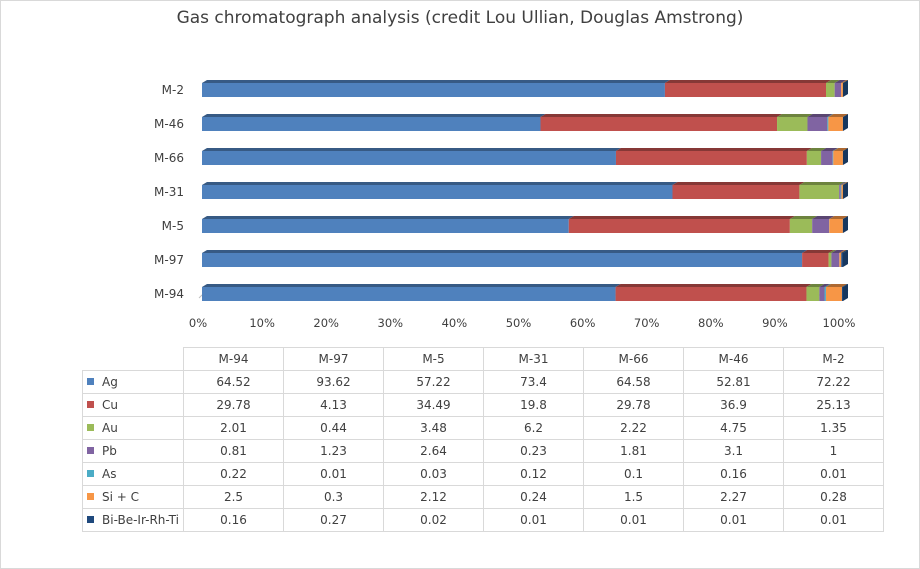 The width and height of the screenshot is (920, 569). Describe the element at coordinates (533, 359) in the screenshot. I see `table-column-header: M-31` at that location.